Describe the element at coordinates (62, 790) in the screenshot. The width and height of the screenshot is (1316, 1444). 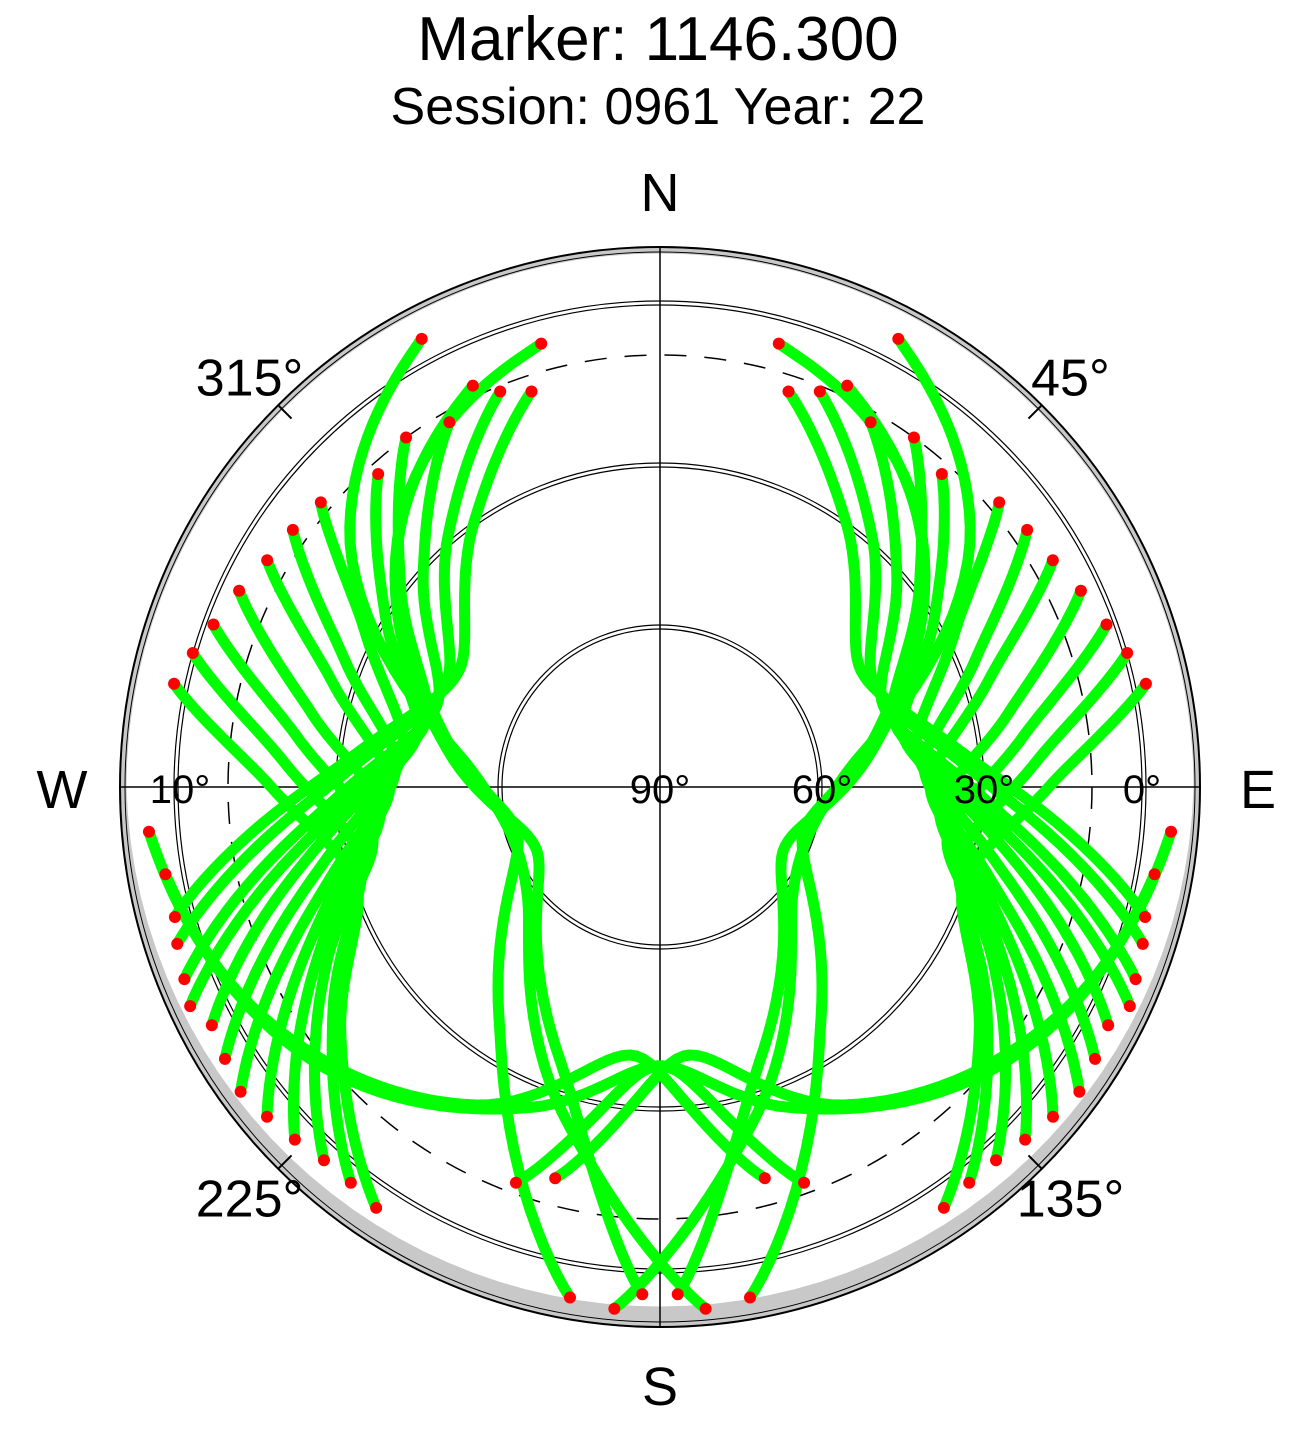
I see `west-label: W` at that location.